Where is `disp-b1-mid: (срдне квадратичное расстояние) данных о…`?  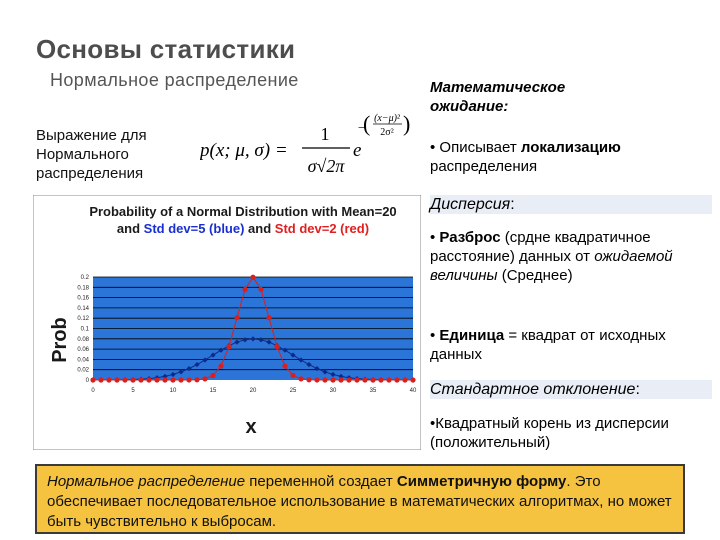 disp-b1-mid: (срдне квадратичное расстояние) данных о… is located at coordinates (540, 247).